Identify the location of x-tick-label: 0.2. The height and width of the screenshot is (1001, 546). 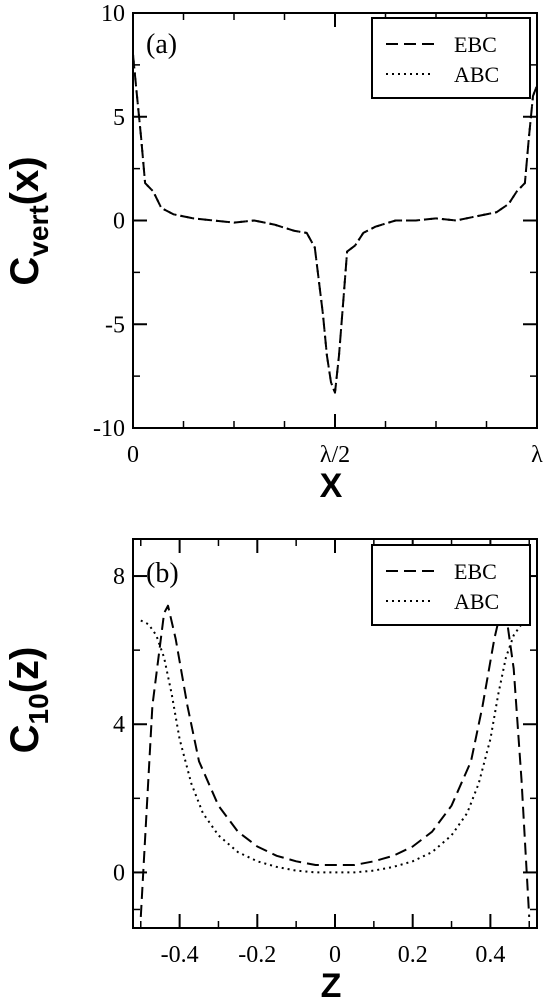
(413, 955).